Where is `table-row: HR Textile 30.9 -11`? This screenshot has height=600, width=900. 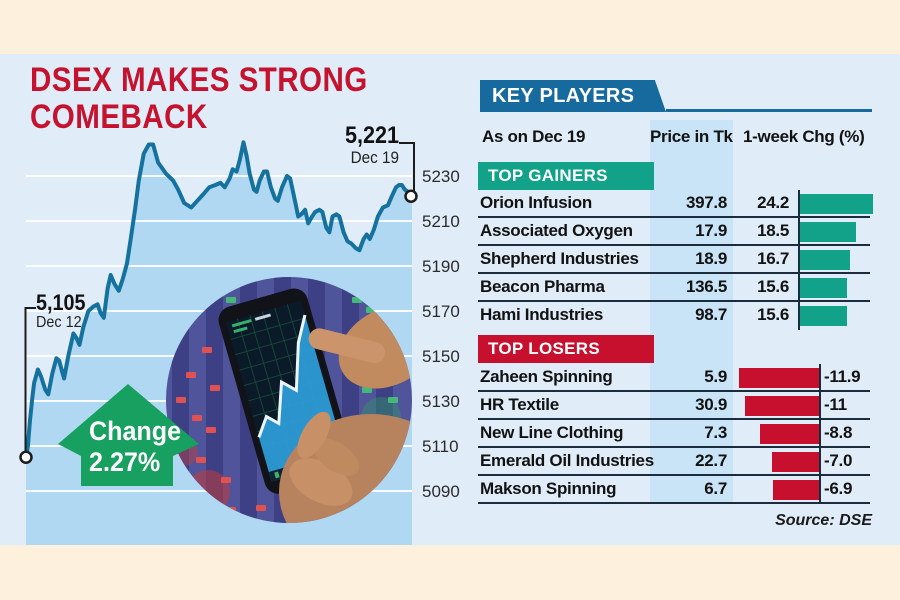 table-row: HR Textile 30.9 -11 is located at coordinates (674, 406).